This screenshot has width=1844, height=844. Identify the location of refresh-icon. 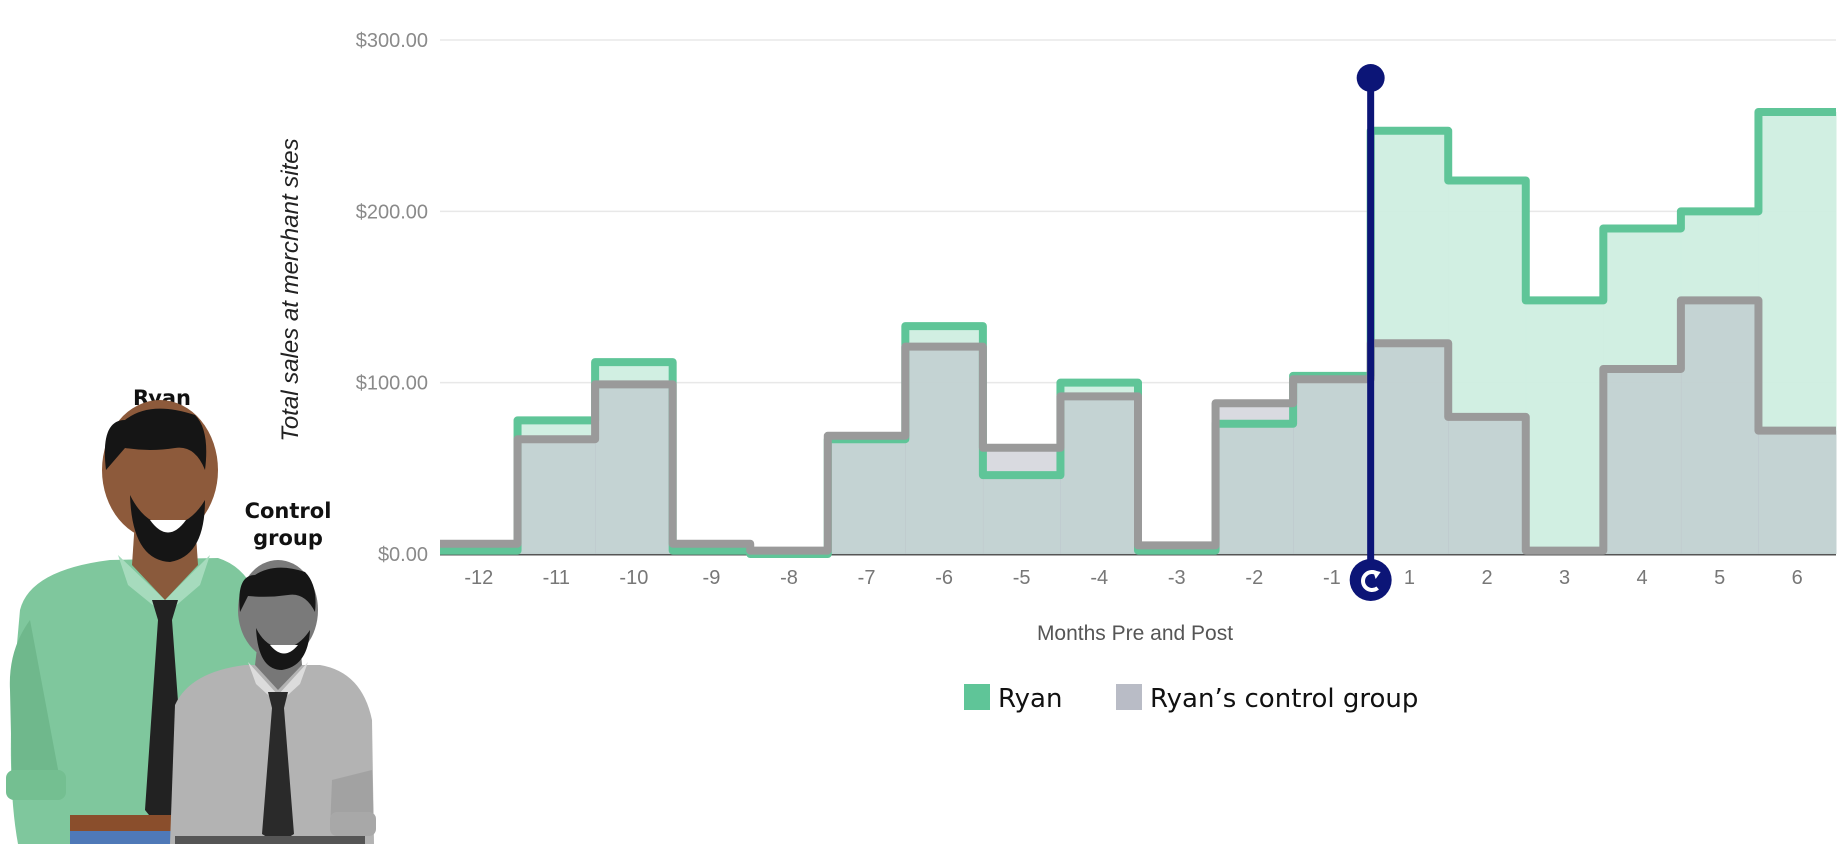
(1370, 581).